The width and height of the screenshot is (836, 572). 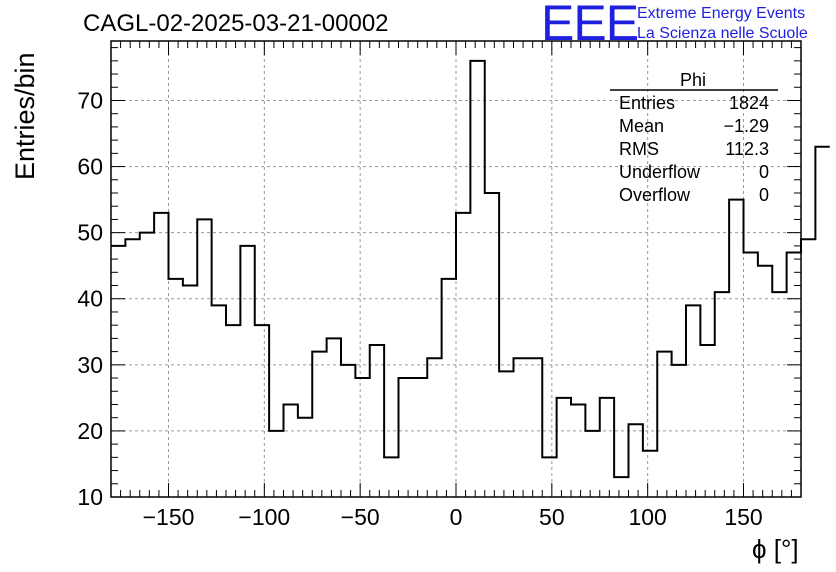 I want to click on stats-label-entries: Entries, so click(x=647, y=103).